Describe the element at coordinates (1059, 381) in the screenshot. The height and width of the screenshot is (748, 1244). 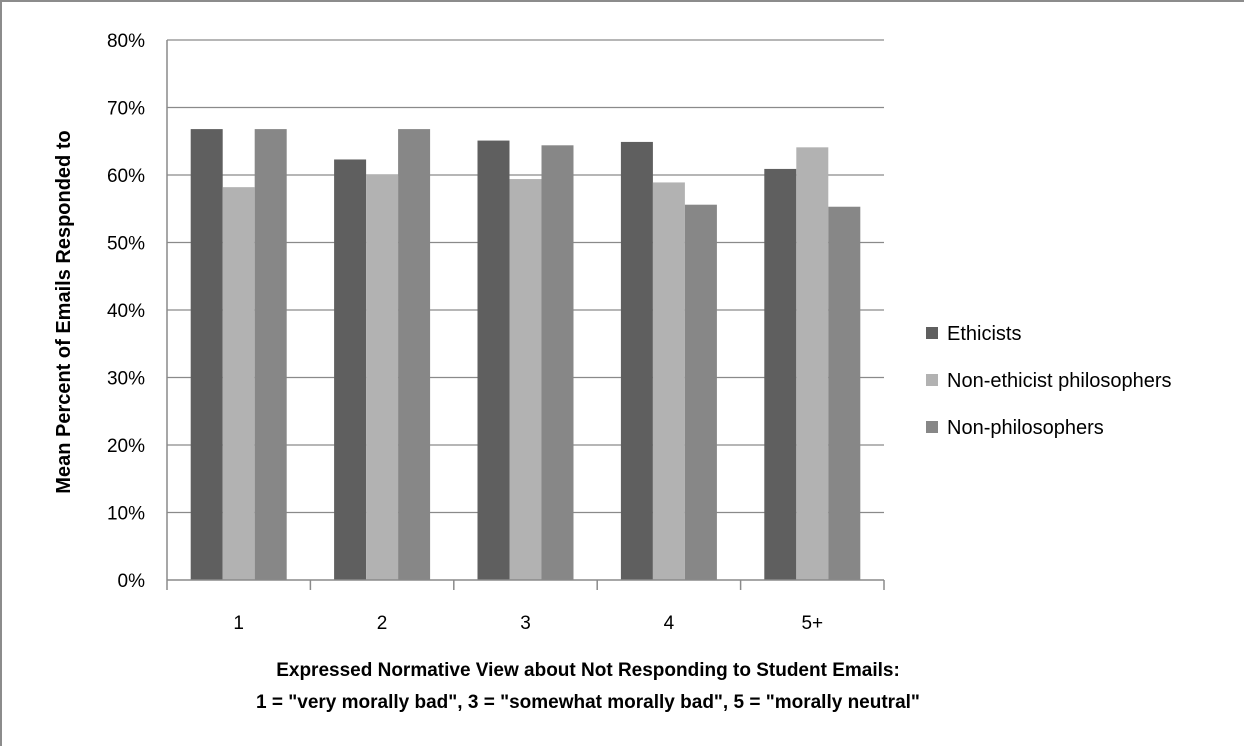
I see `legend-label: Non-ethicist philosophers` at that location.